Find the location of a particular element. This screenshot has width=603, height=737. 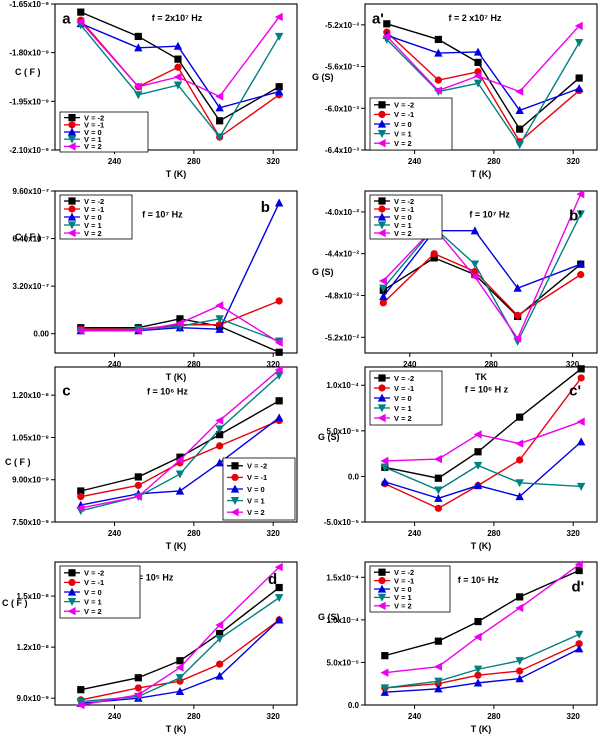

panel-letter: c' is located at coordinates (575, 390).